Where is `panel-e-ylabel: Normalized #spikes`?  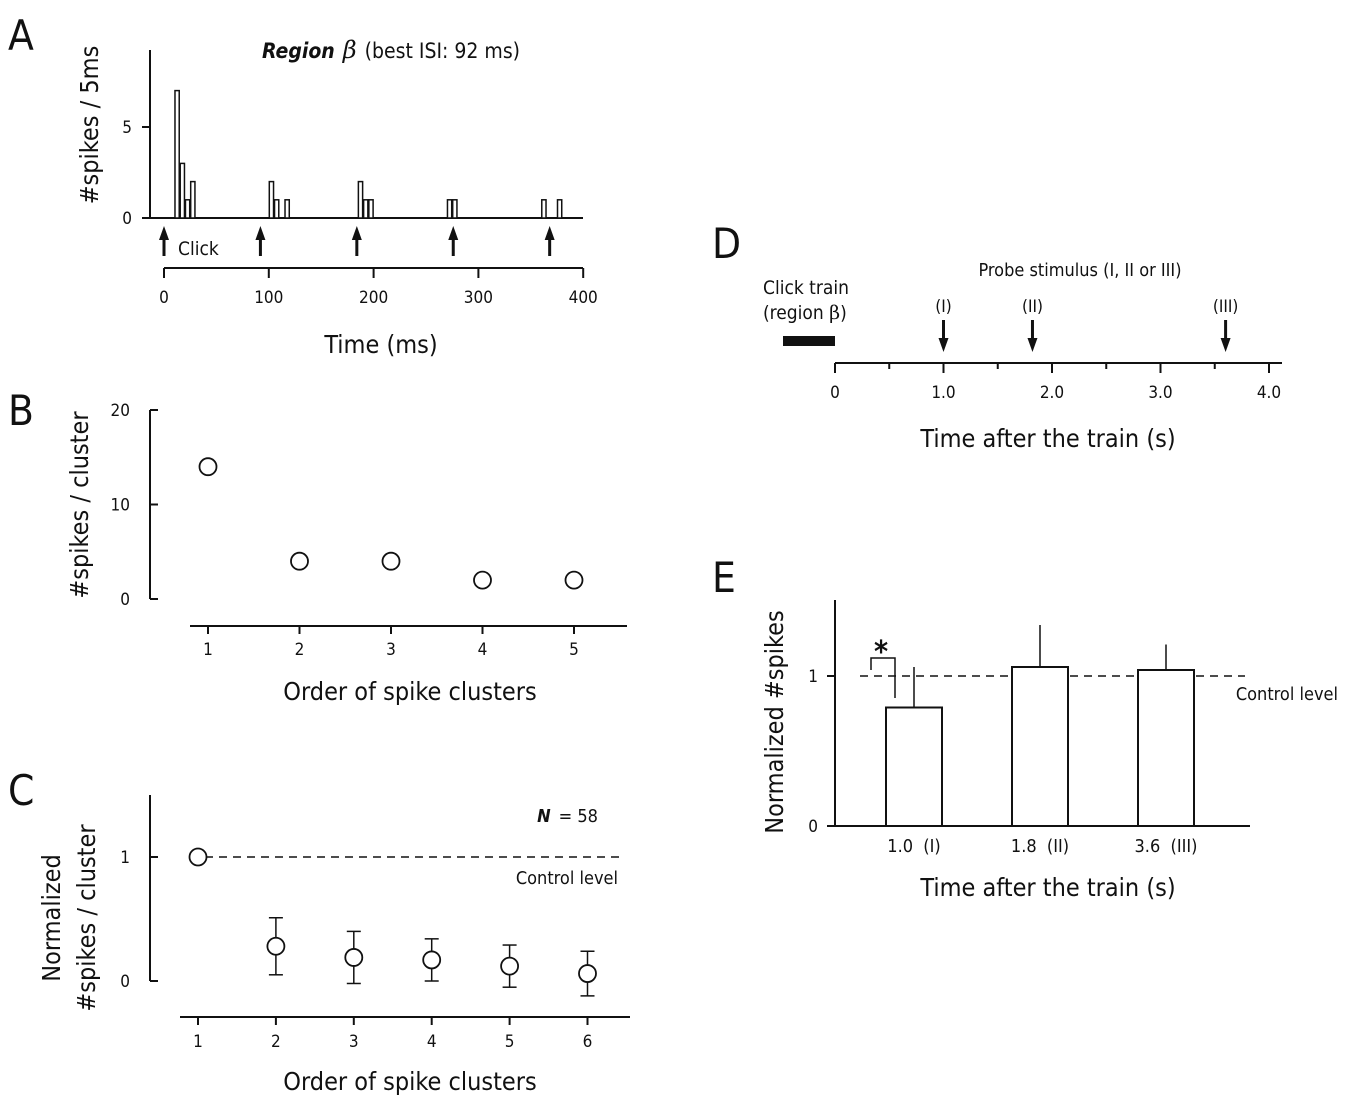 panel-e-ylabel: Normalized #spikes is located at coordinates (774, 721).